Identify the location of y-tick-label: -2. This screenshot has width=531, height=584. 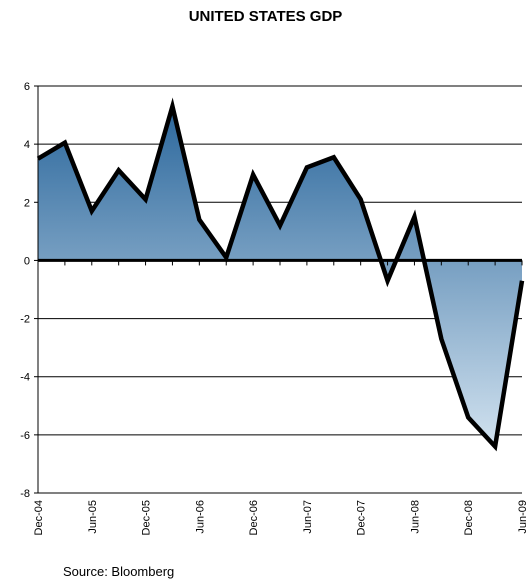
(25, 320).